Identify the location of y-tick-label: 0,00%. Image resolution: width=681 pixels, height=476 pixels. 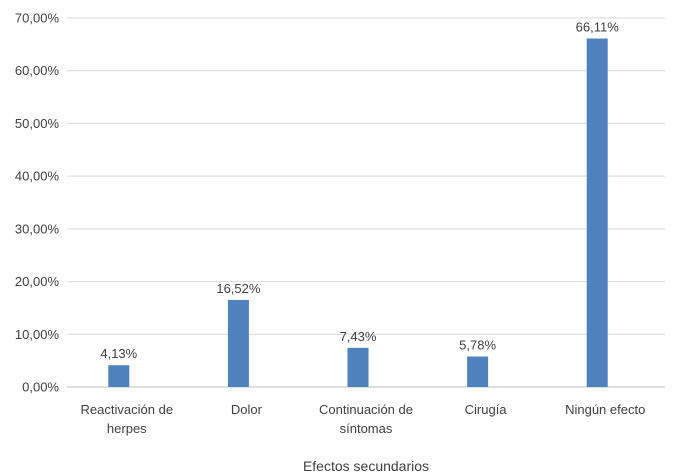
(40, 387).